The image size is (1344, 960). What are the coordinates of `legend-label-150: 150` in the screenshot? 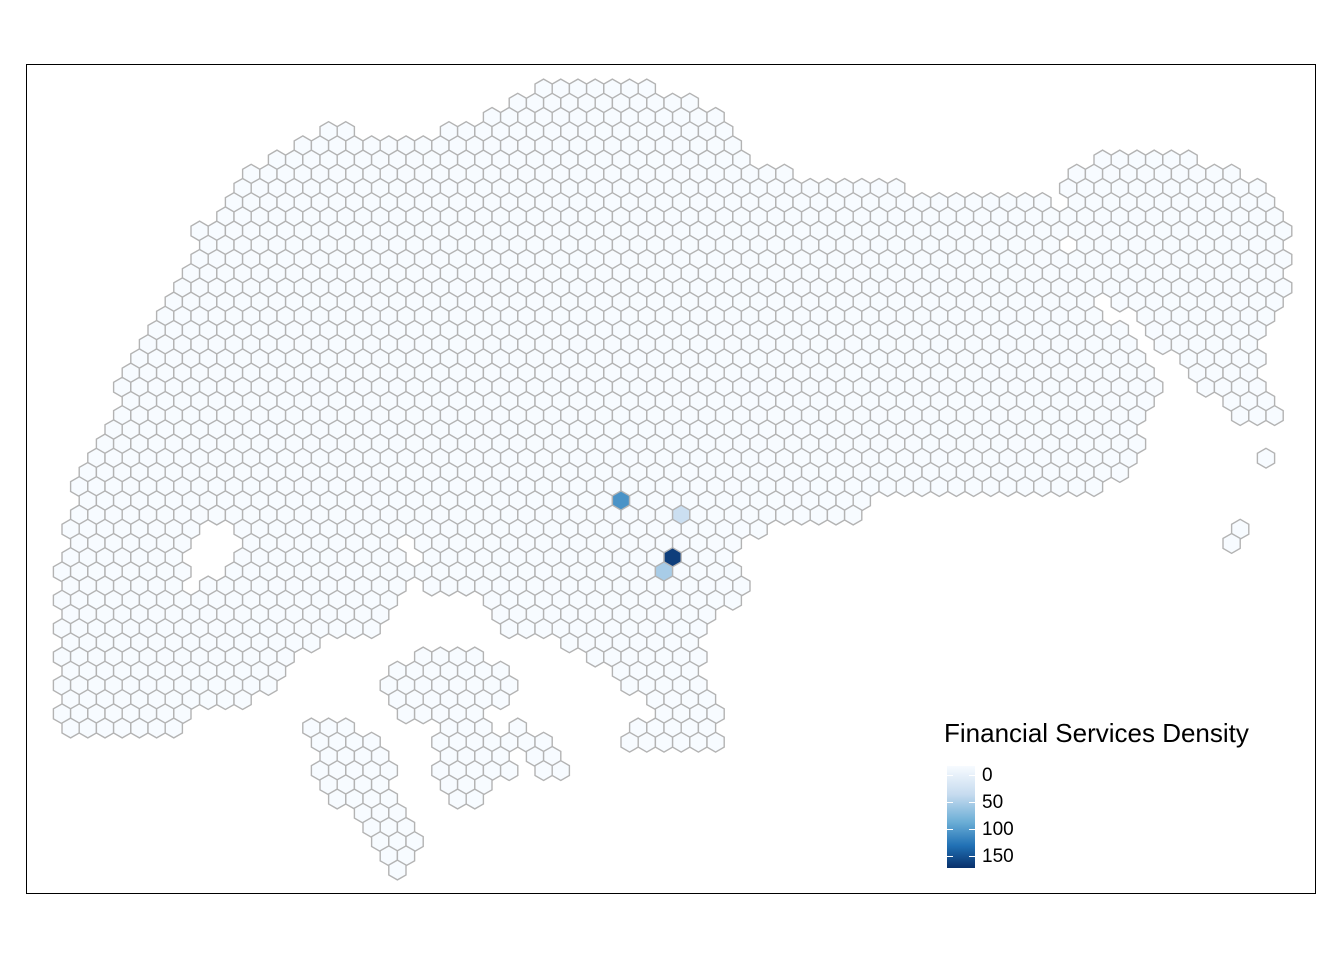 It's located at (998, 856).